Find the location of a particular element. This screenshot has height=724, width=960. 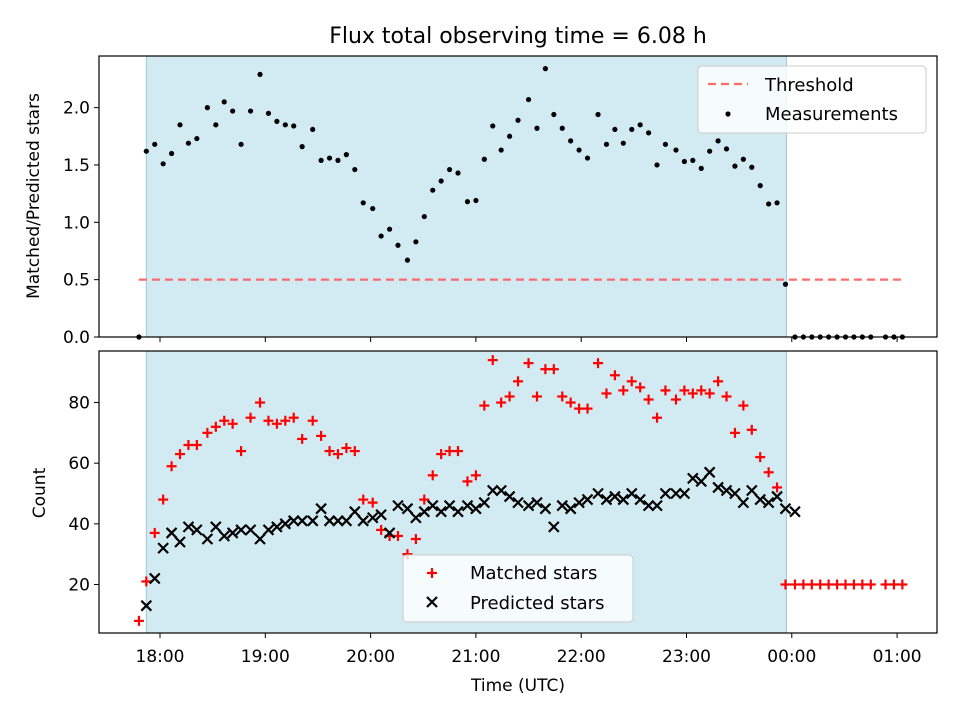

bottom-legend: Matched stars Predicted stars is located at coordinates (518, 588).